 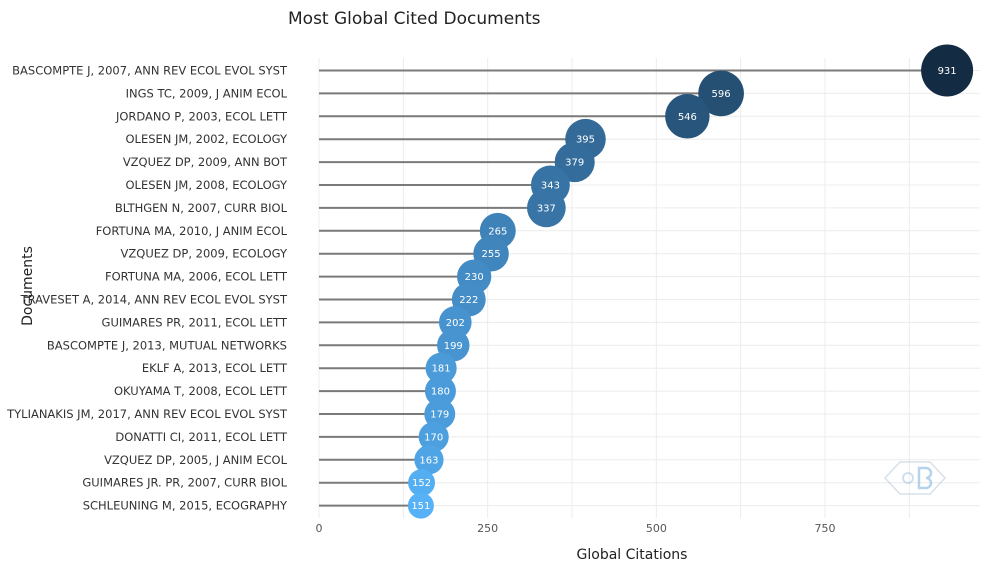 What do you see at coordinates (215, 368) in the screenshot?
I see `category-label: EKLF A, 2013, ECOL LETT` at bounding box center [215, 368].